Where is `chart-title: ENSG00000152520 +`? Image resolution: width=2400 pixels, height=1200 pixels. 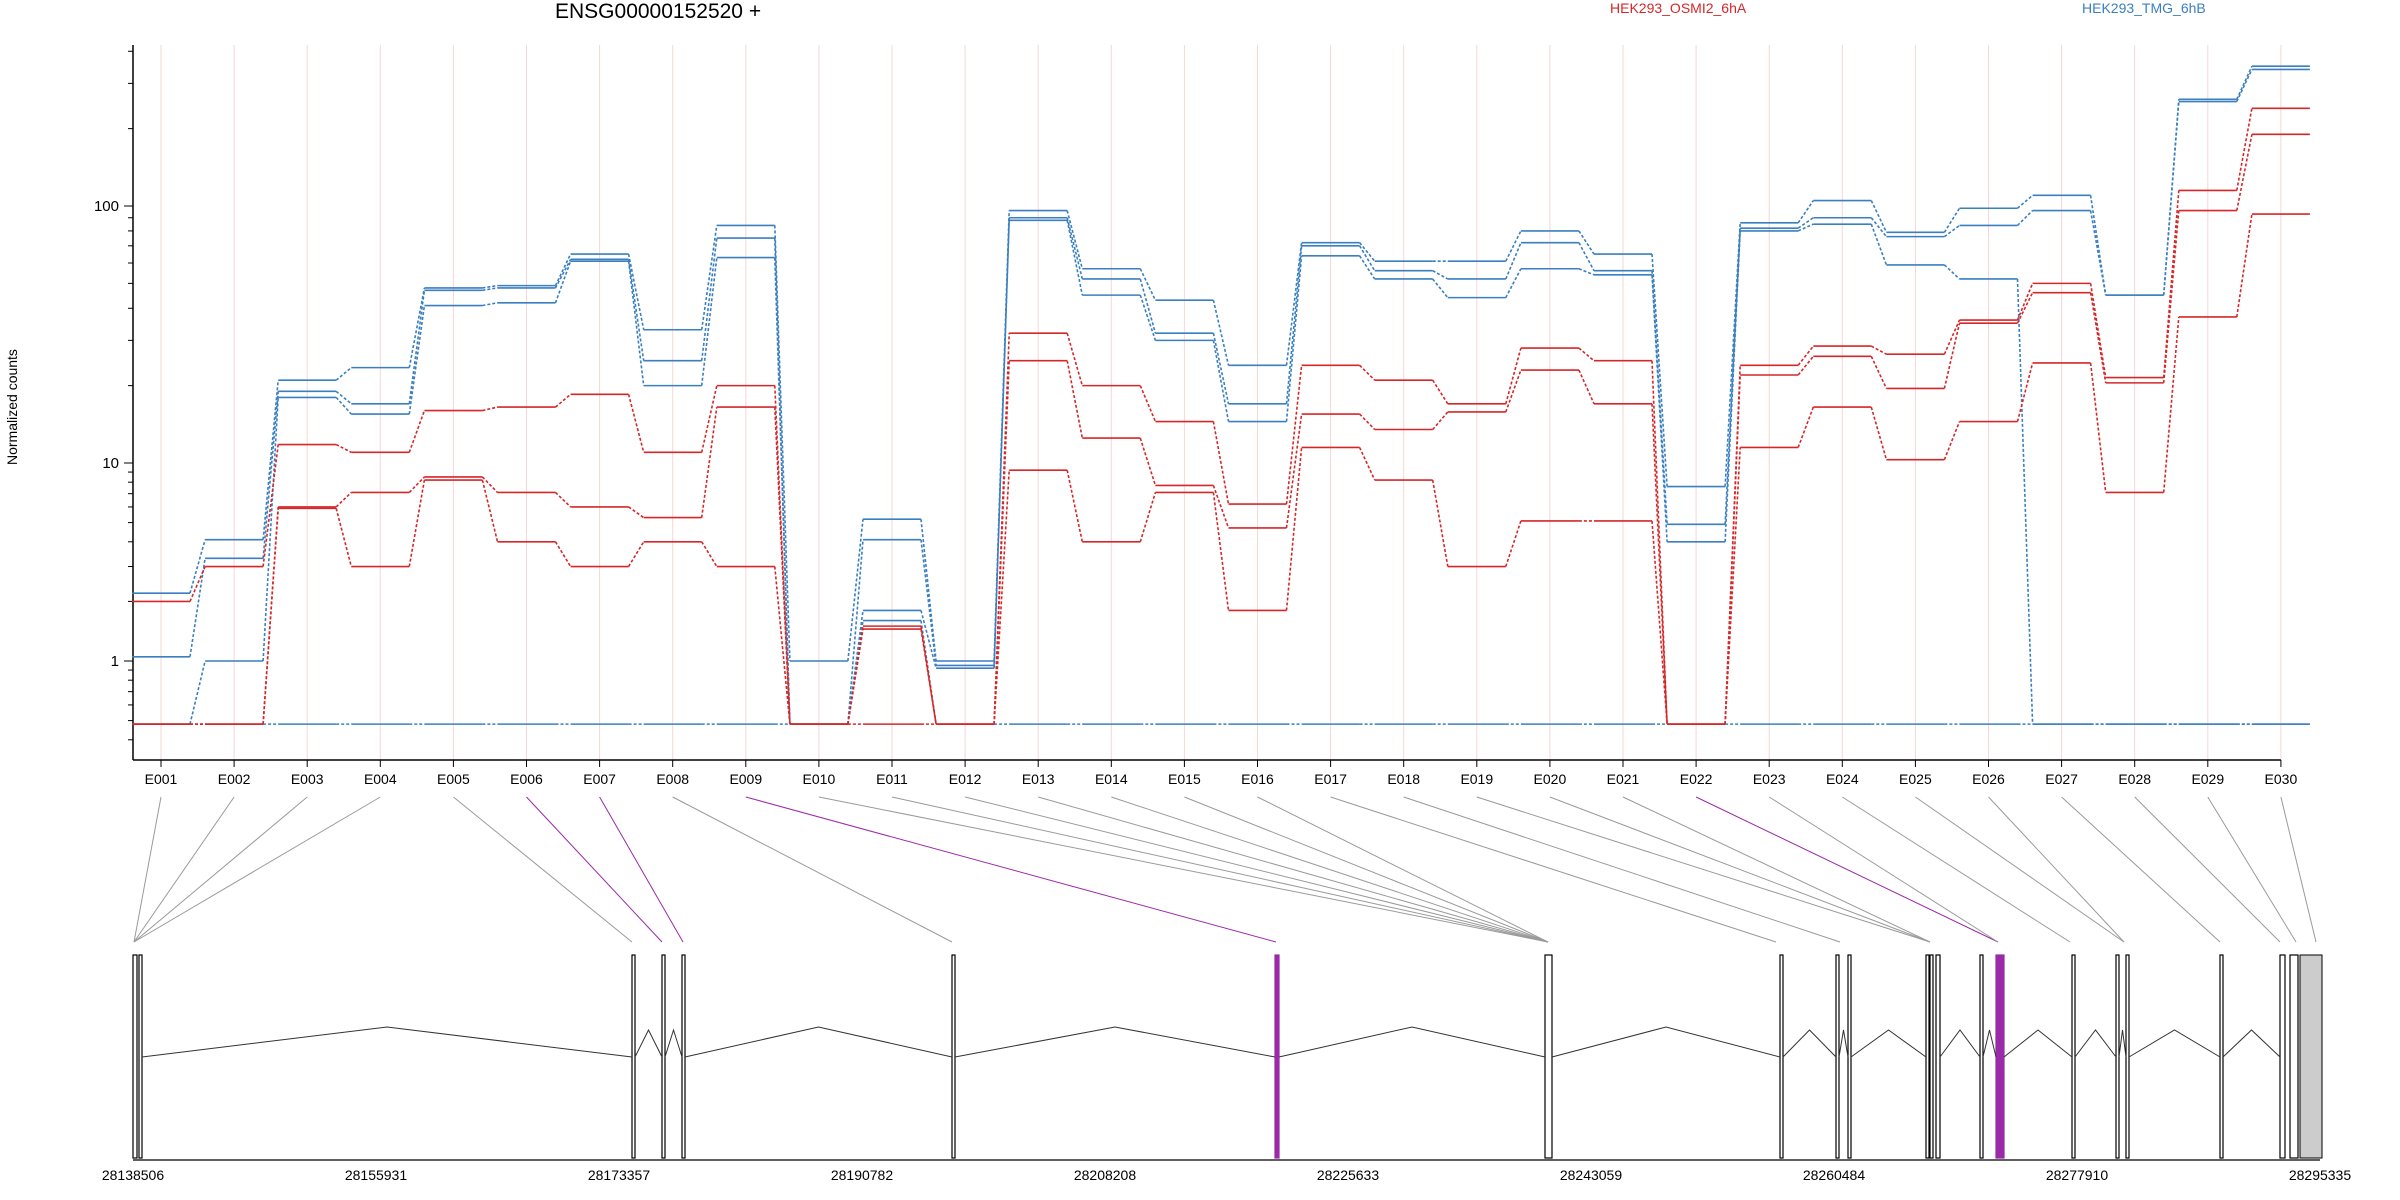 chart-title: ENSG00000152520 + is located at coordinates (658, 11).